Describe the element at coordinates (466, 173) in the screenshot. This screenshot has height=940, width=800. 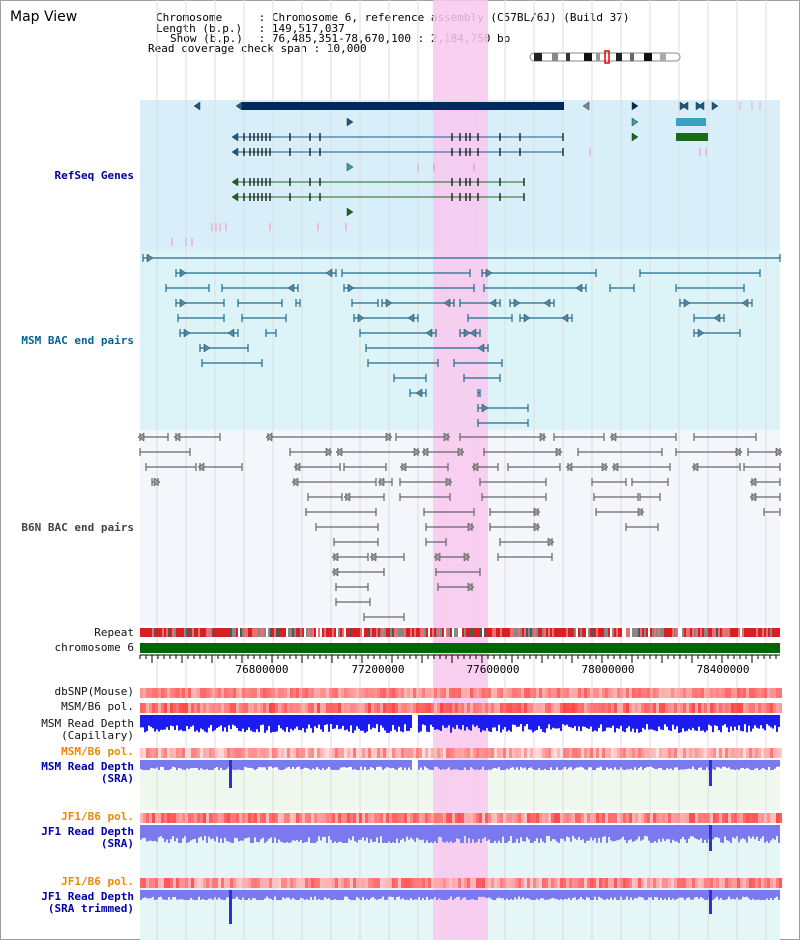
I see `refseq-genes-track` at that location.